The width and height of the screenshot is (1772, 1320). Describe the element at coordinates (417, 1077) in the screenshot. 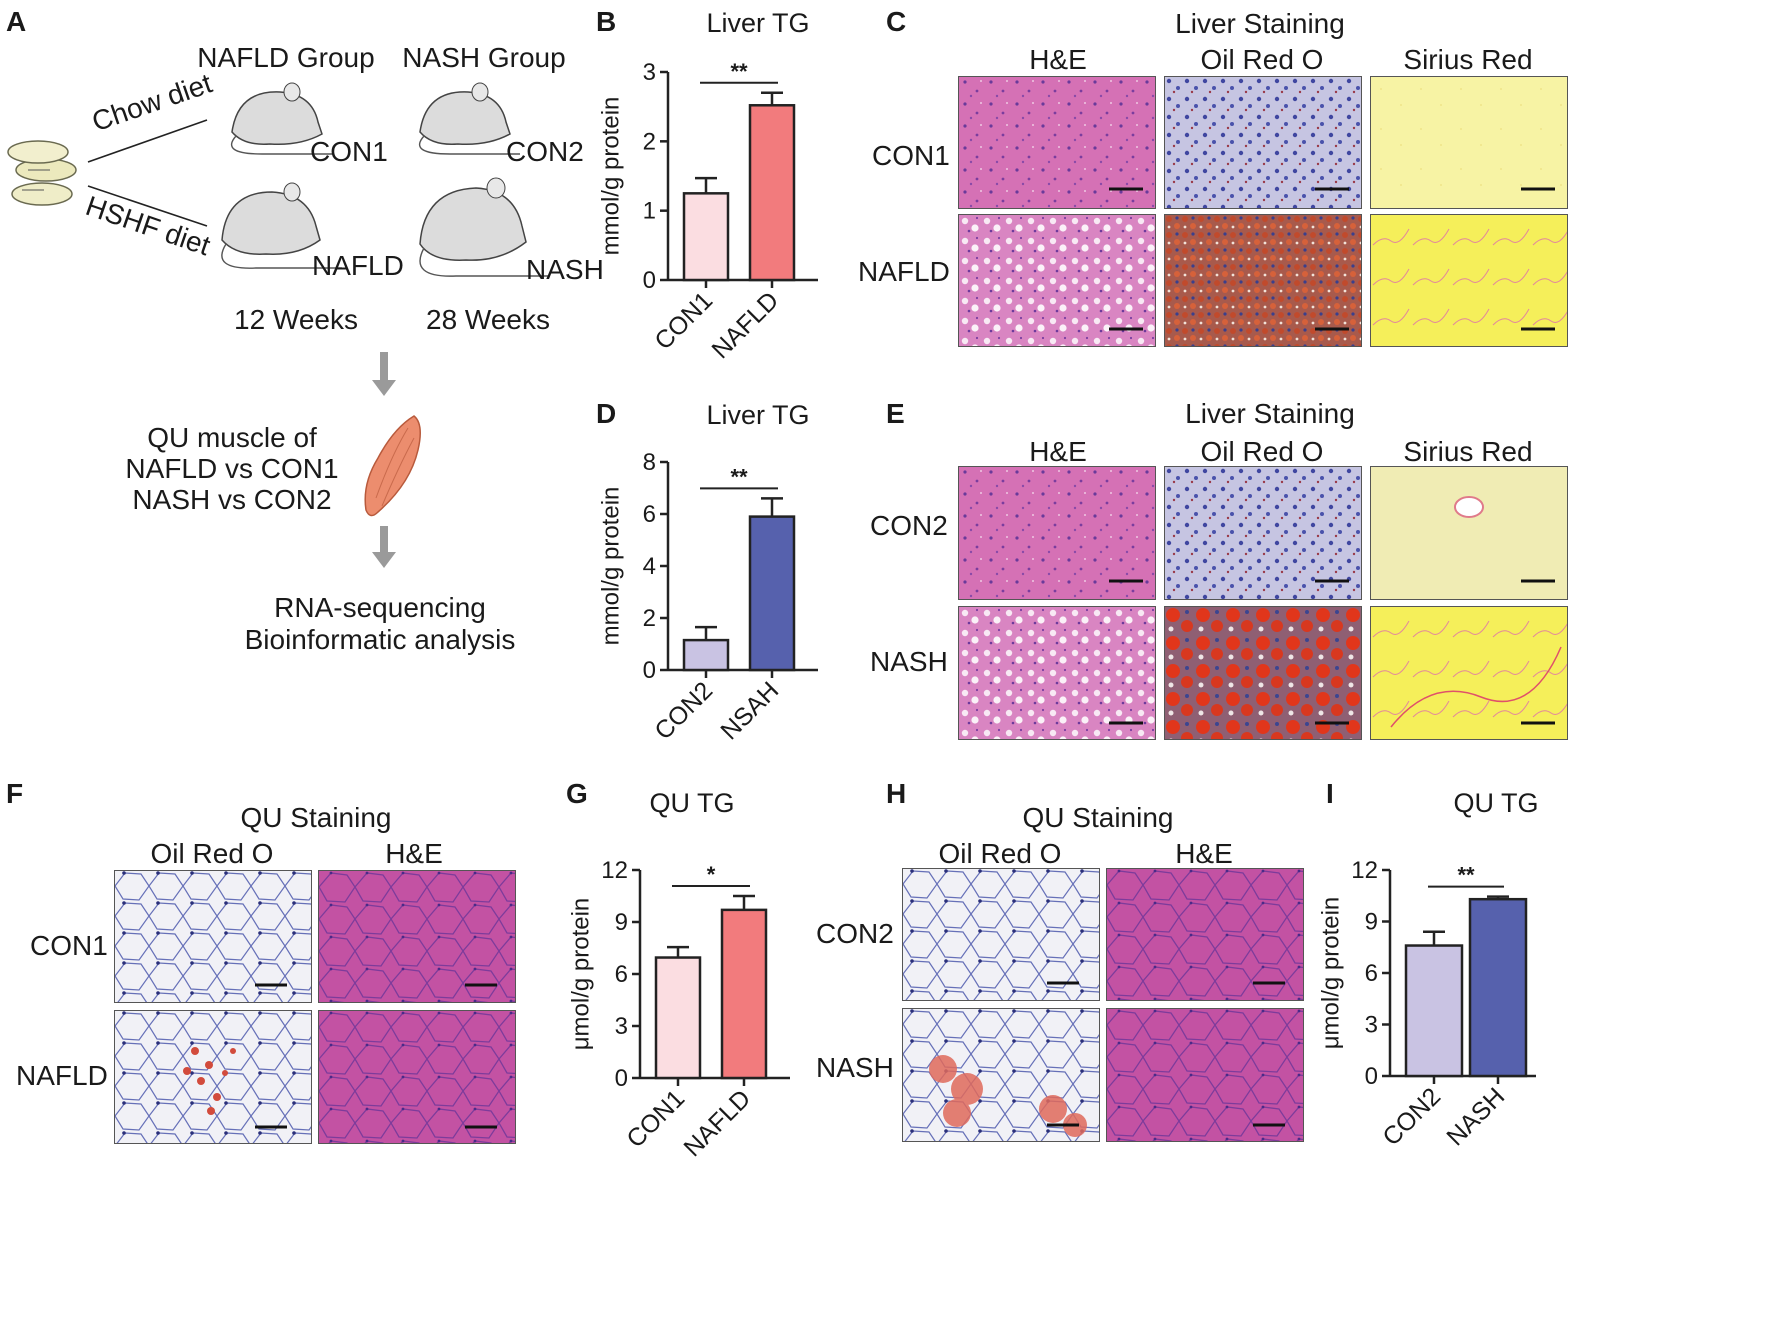

I see `micrograph-f-nafld-he` at that location.